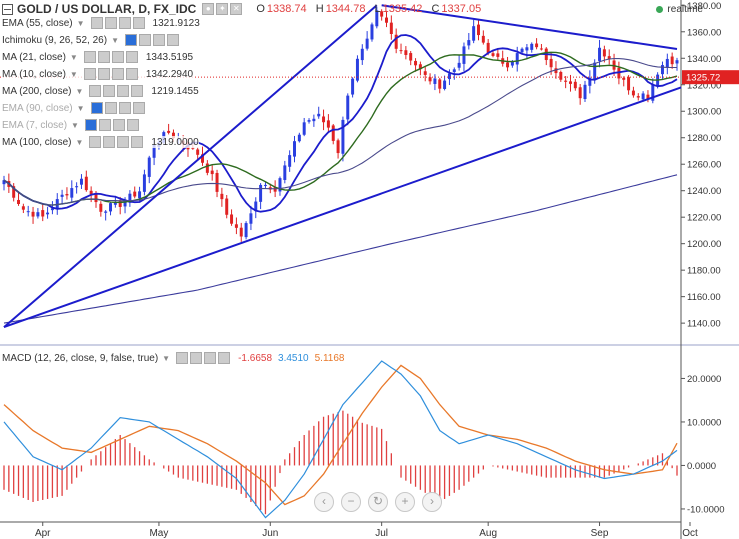 Image resolution: width=739 pixels, height=539 pixels. I want to click on time-tick-label: Jun, so click(270, 533).